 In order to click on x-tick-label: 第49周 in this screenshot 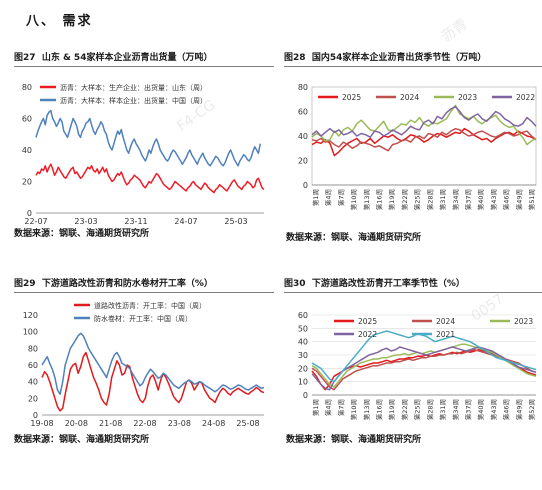, I will do `click(518, 199)`.